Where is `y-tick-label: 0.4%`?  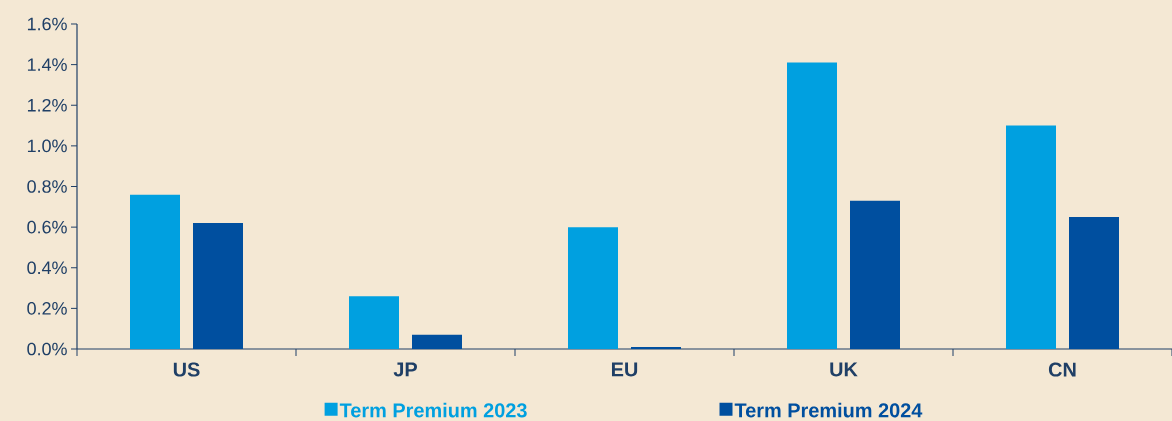 y-tick-label: 0.4% is located at coordinates (47, 268).